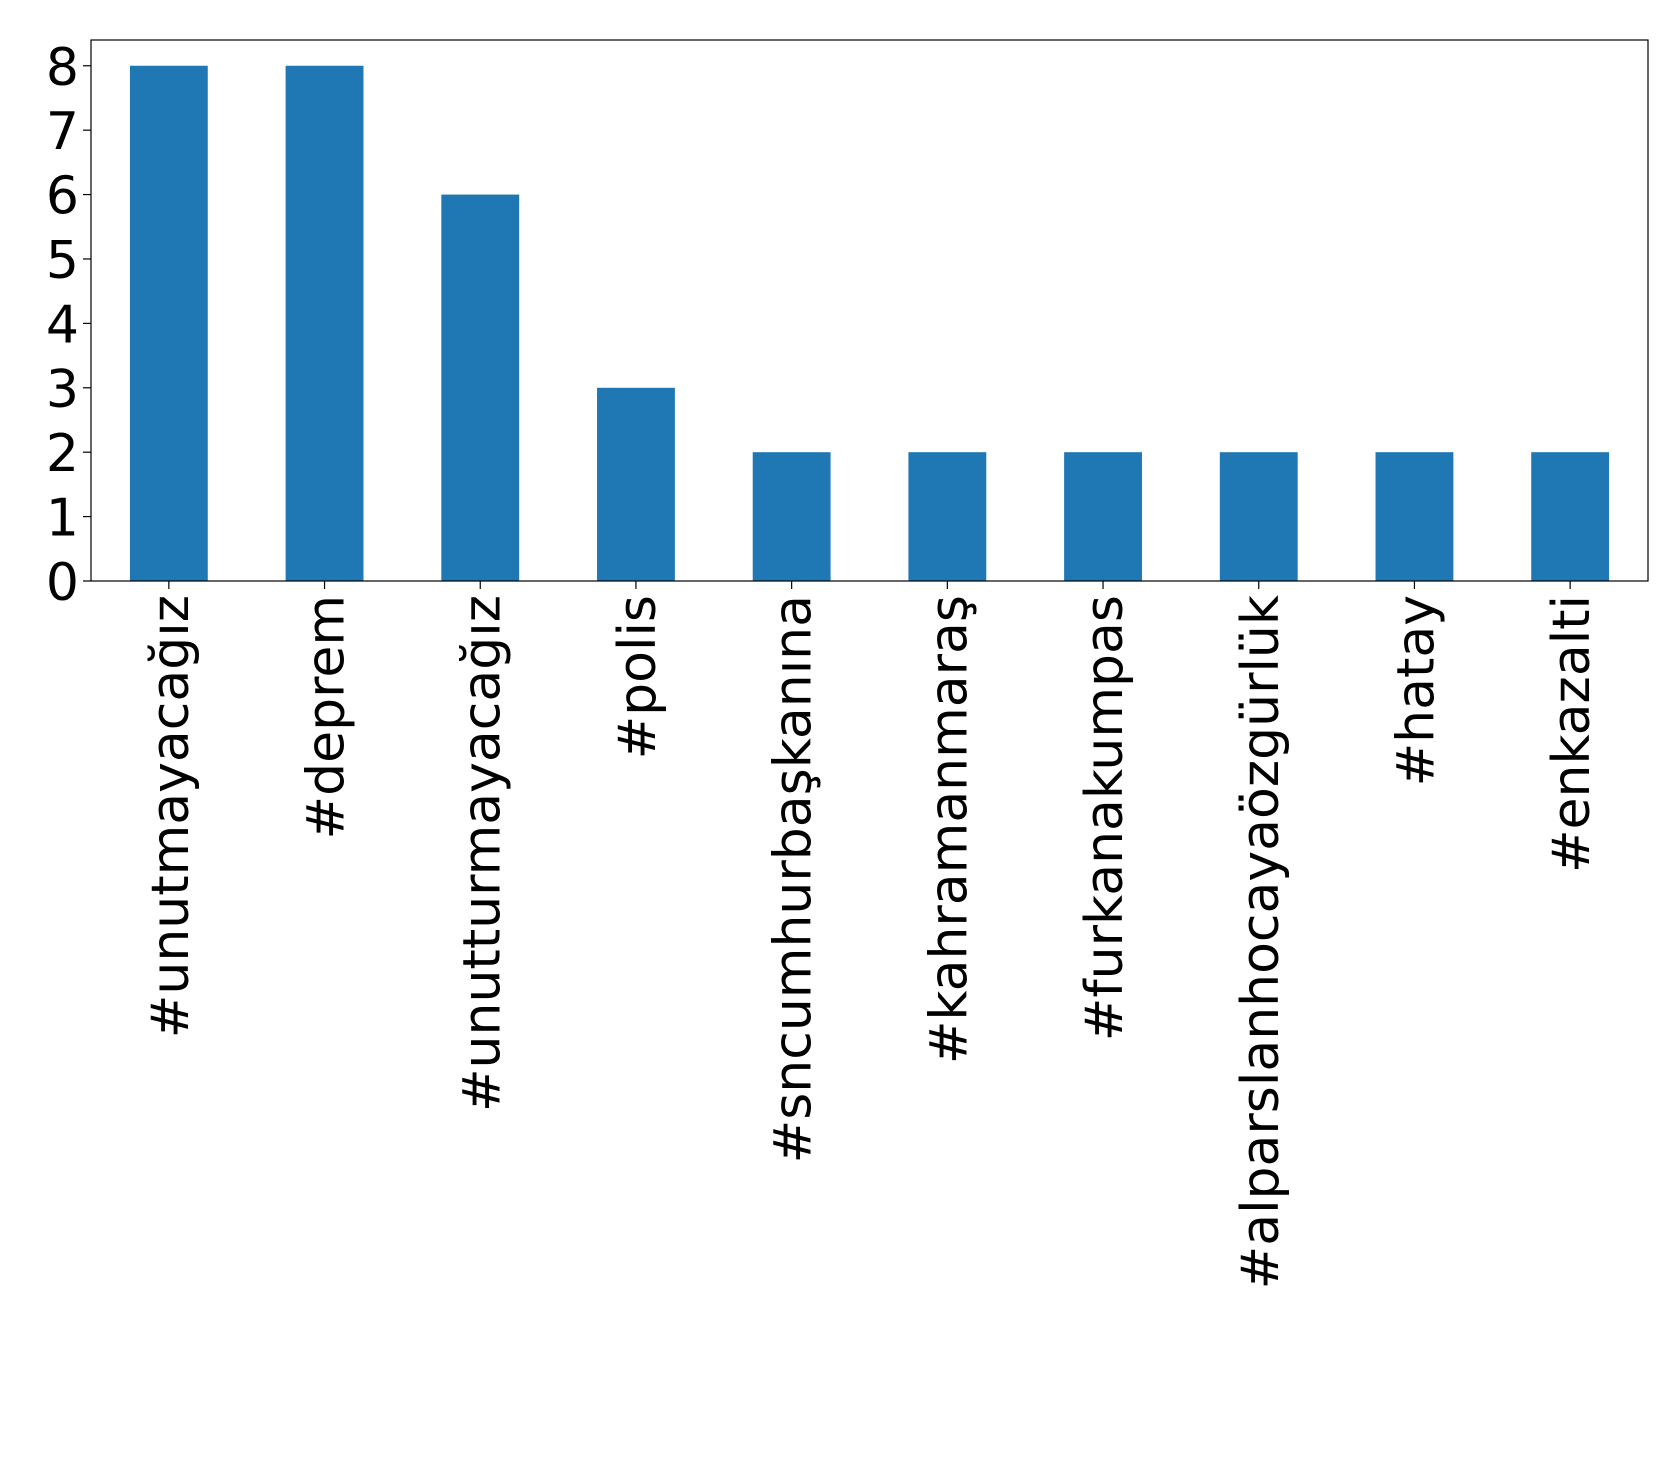 The height and width of the screenshot is (1462, 1679). Describe the element at coordinates (327, 717) in the screenshot. I see `x-tick-label: #deprem` at that location.